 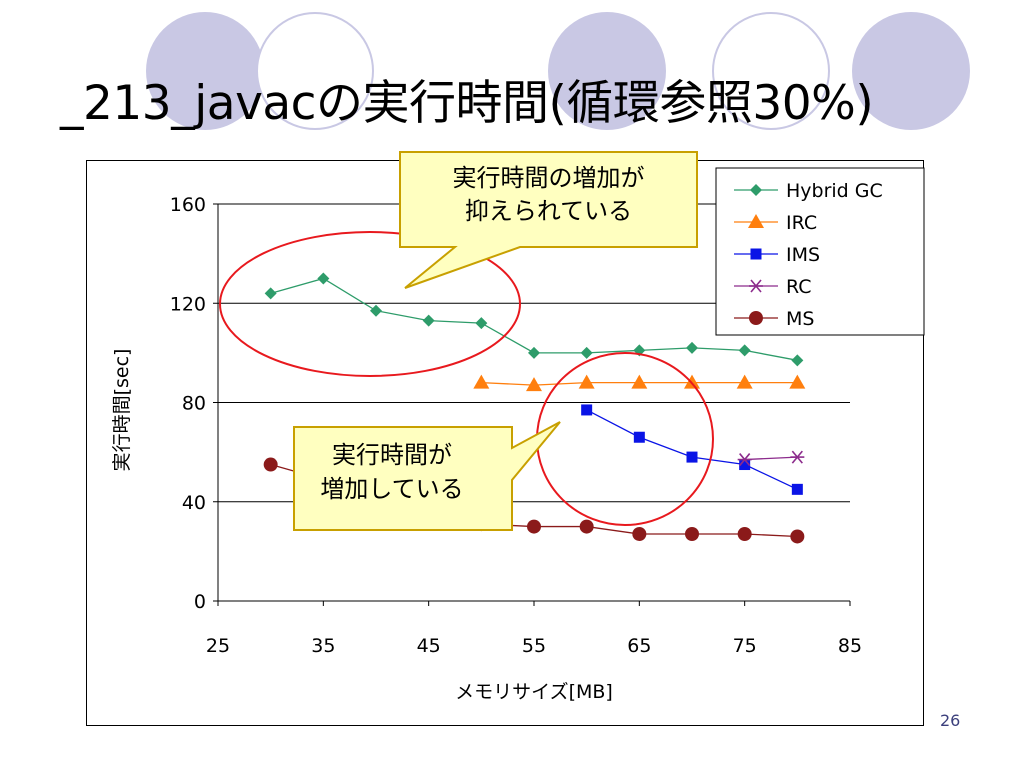 I want to click on callout-text-line: 増加している, so click(x=391, y=489).